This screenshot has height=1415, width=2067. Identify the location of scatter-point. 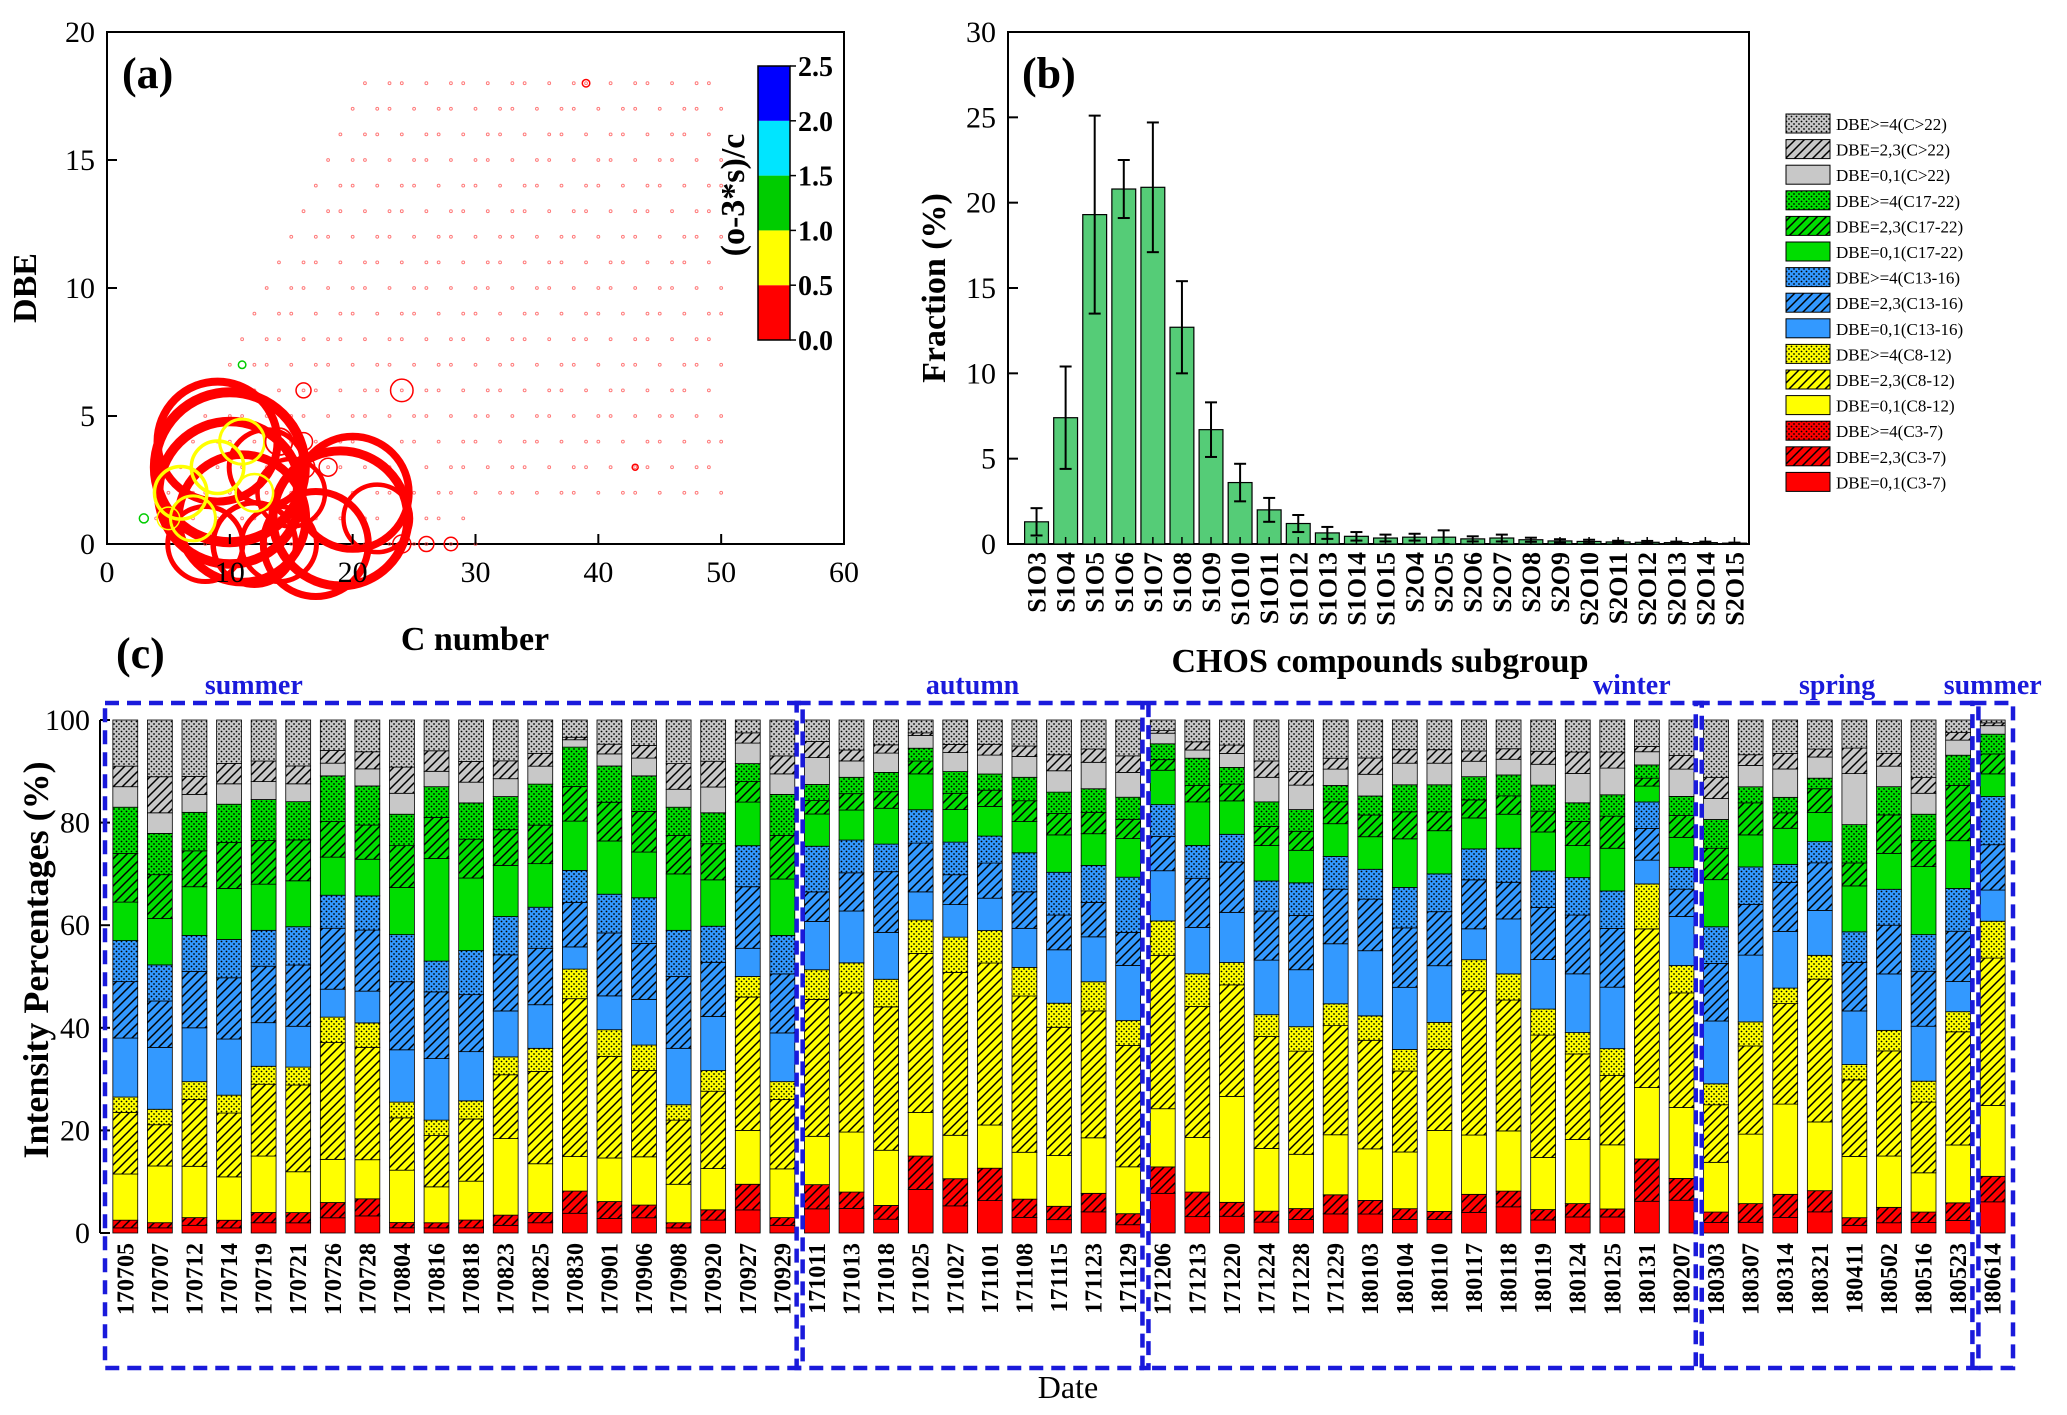
(254, 492).